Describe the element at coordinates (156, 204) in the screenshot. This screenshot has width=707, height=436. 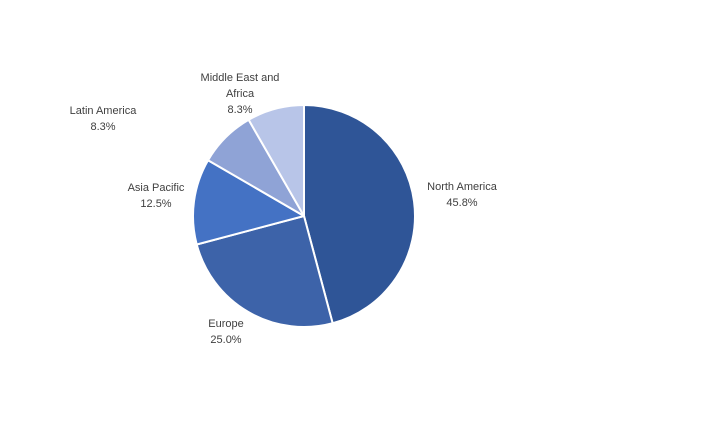
I see `slice-label-pct: 12.5%` at that location.